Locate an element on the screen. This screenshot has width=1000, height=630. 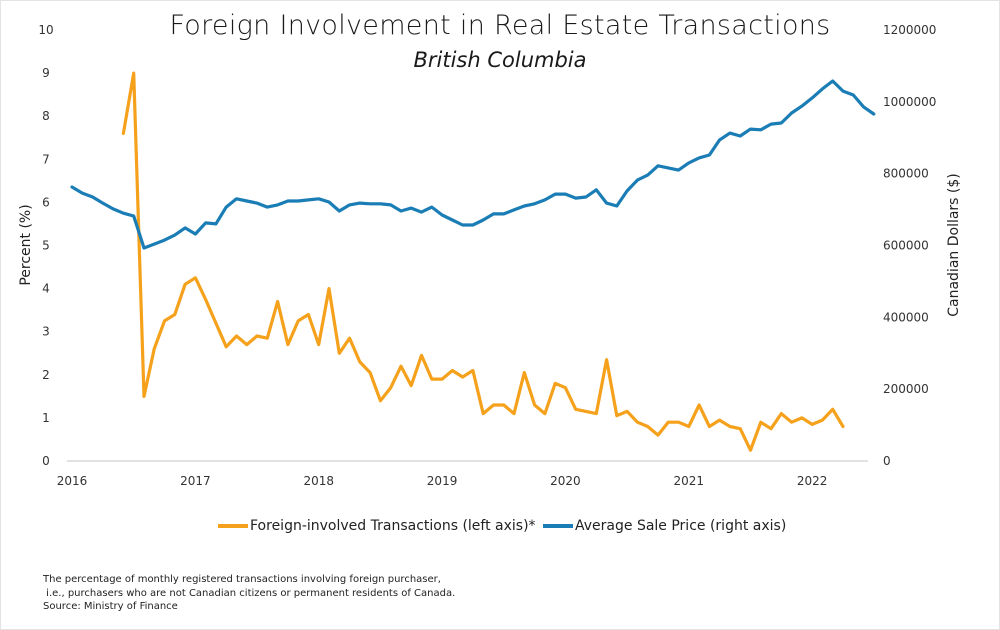
footnote-source: Source: Ministry of Finance is located at coordinates (110, 606).